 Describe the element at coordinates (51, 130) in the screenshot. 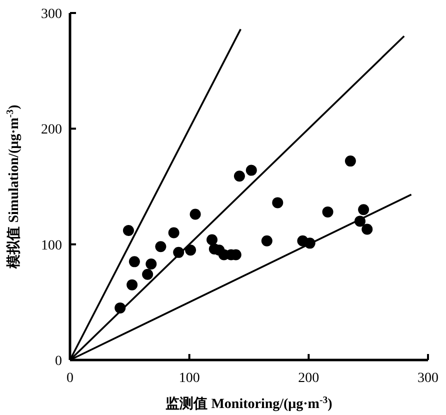

I see `y-tick-label: 200` at that location.